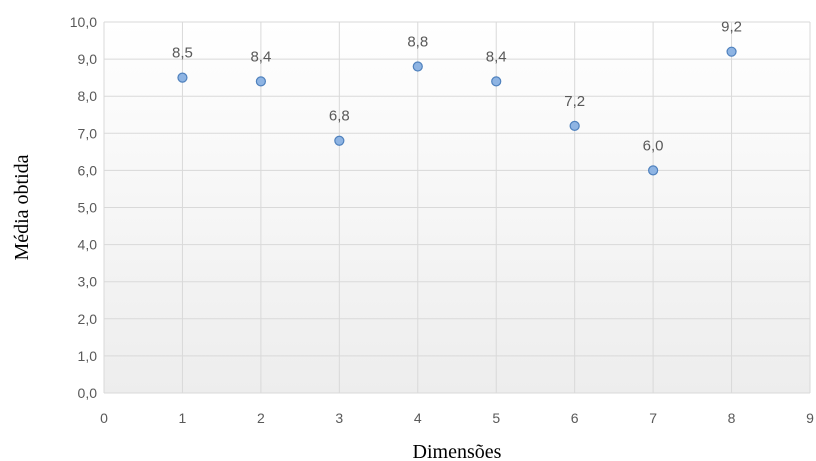 The height and width of the screenshot is (461, 816). What do you see at coordinates (83, 22) in the screenshot?
I see `y-tick-label: 10,0` at bounding box center [83, 22].